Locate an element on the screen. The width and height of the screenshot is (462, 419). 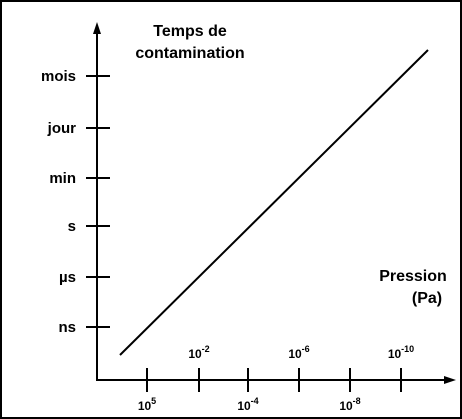
x-tick-label: 10⁻⁶ is located at coordinates (298, 352).